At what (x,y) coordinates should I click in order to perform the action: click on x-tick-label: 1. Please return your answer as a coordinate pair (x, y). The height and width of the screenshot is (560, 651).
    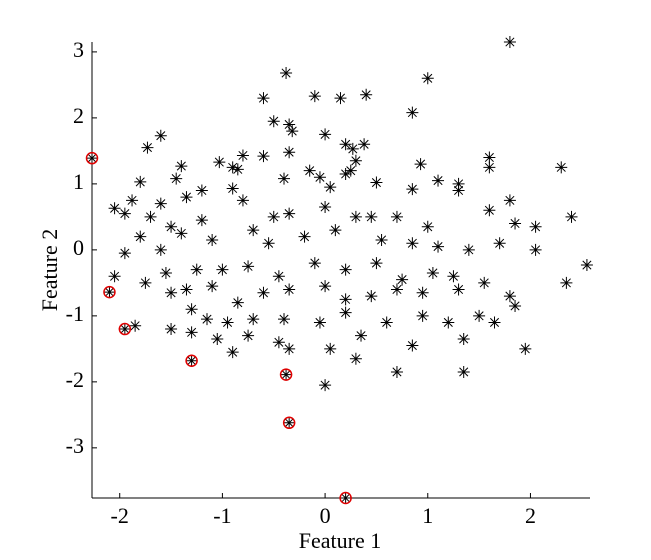
    Looking at the image, I should click on (427, 515).